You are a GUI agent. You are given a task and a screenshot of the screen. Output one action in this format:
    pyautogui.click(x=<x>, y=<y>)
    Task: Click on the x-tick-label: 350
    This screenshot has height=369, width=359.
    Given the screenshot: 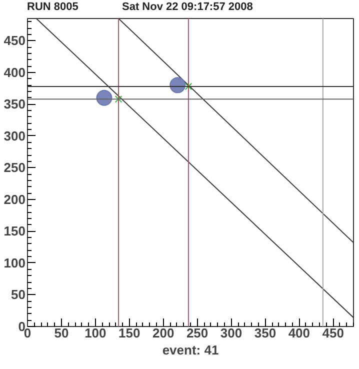 What is the action you would take?
    pyautogui.click(x=265, y=333)
    